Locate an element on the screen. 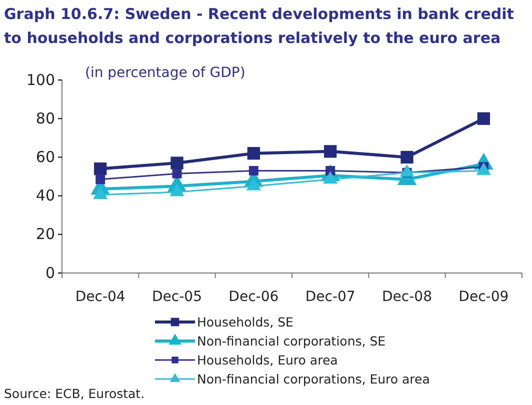 This screenshot has height=405, width=532. y-tick-label: 80 is located at coordinates (45, 118).